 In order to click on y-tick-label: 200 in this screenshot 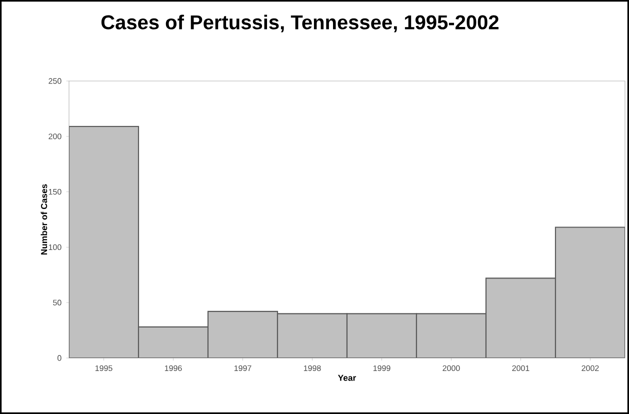, I will do `click(55, 137)`.